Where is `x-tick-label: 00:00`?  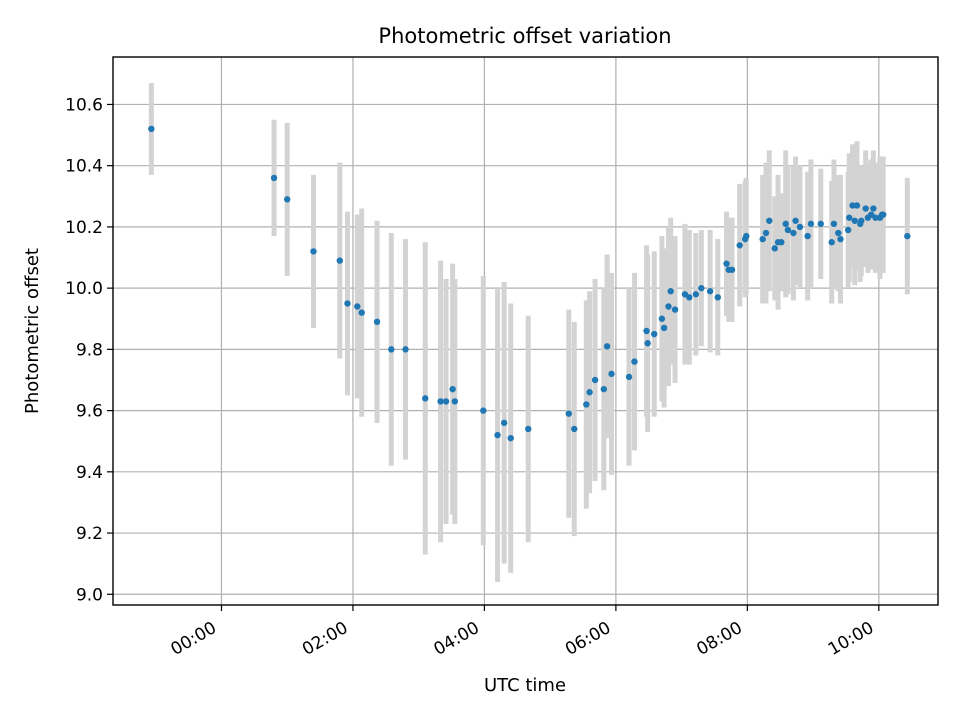 x-tick-label: 00:00 is located at coordinates (194, 639).